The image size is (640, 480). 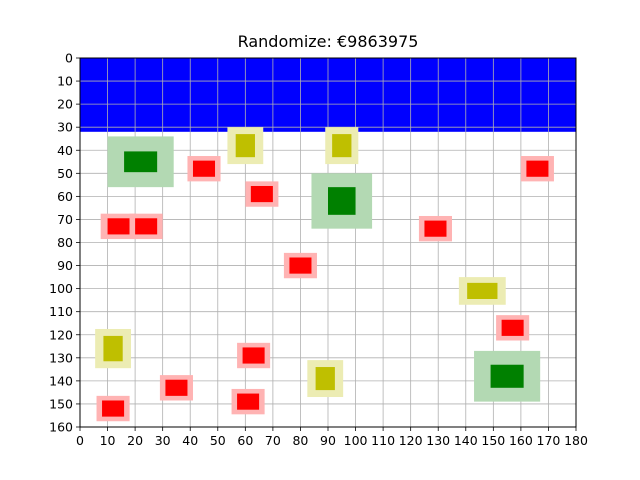 I want to click on x-tick-label: 130, so click(x=438, y=440).